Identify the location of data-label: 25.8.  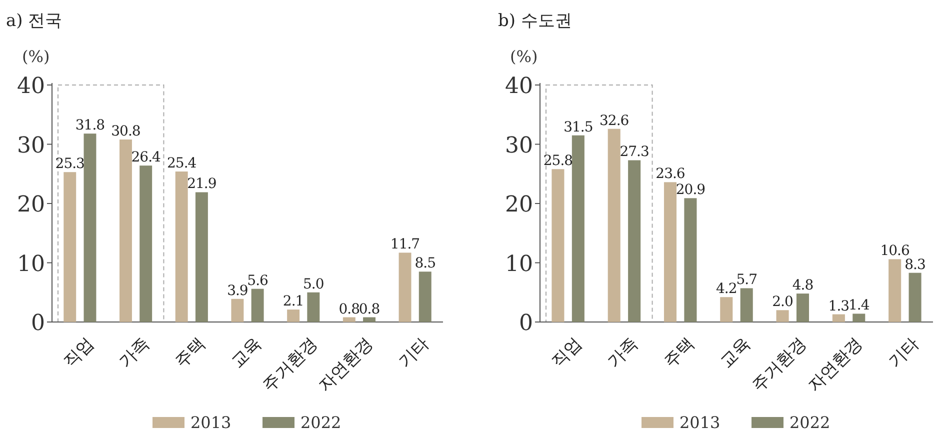
(558, 161).